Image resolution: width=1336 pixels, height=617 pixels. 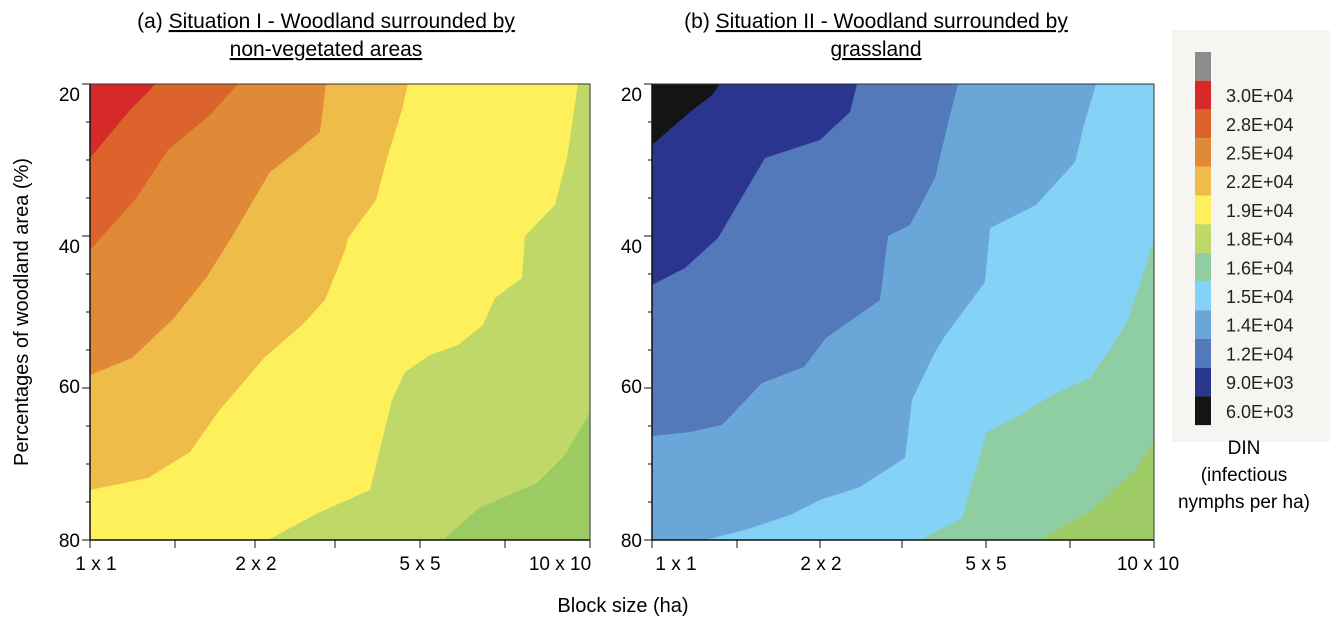 What do you see at coordinates (631, 541) in the screenshot?
I see `panel-b-y-tick-80: 80` at bounding box center [631, 541].